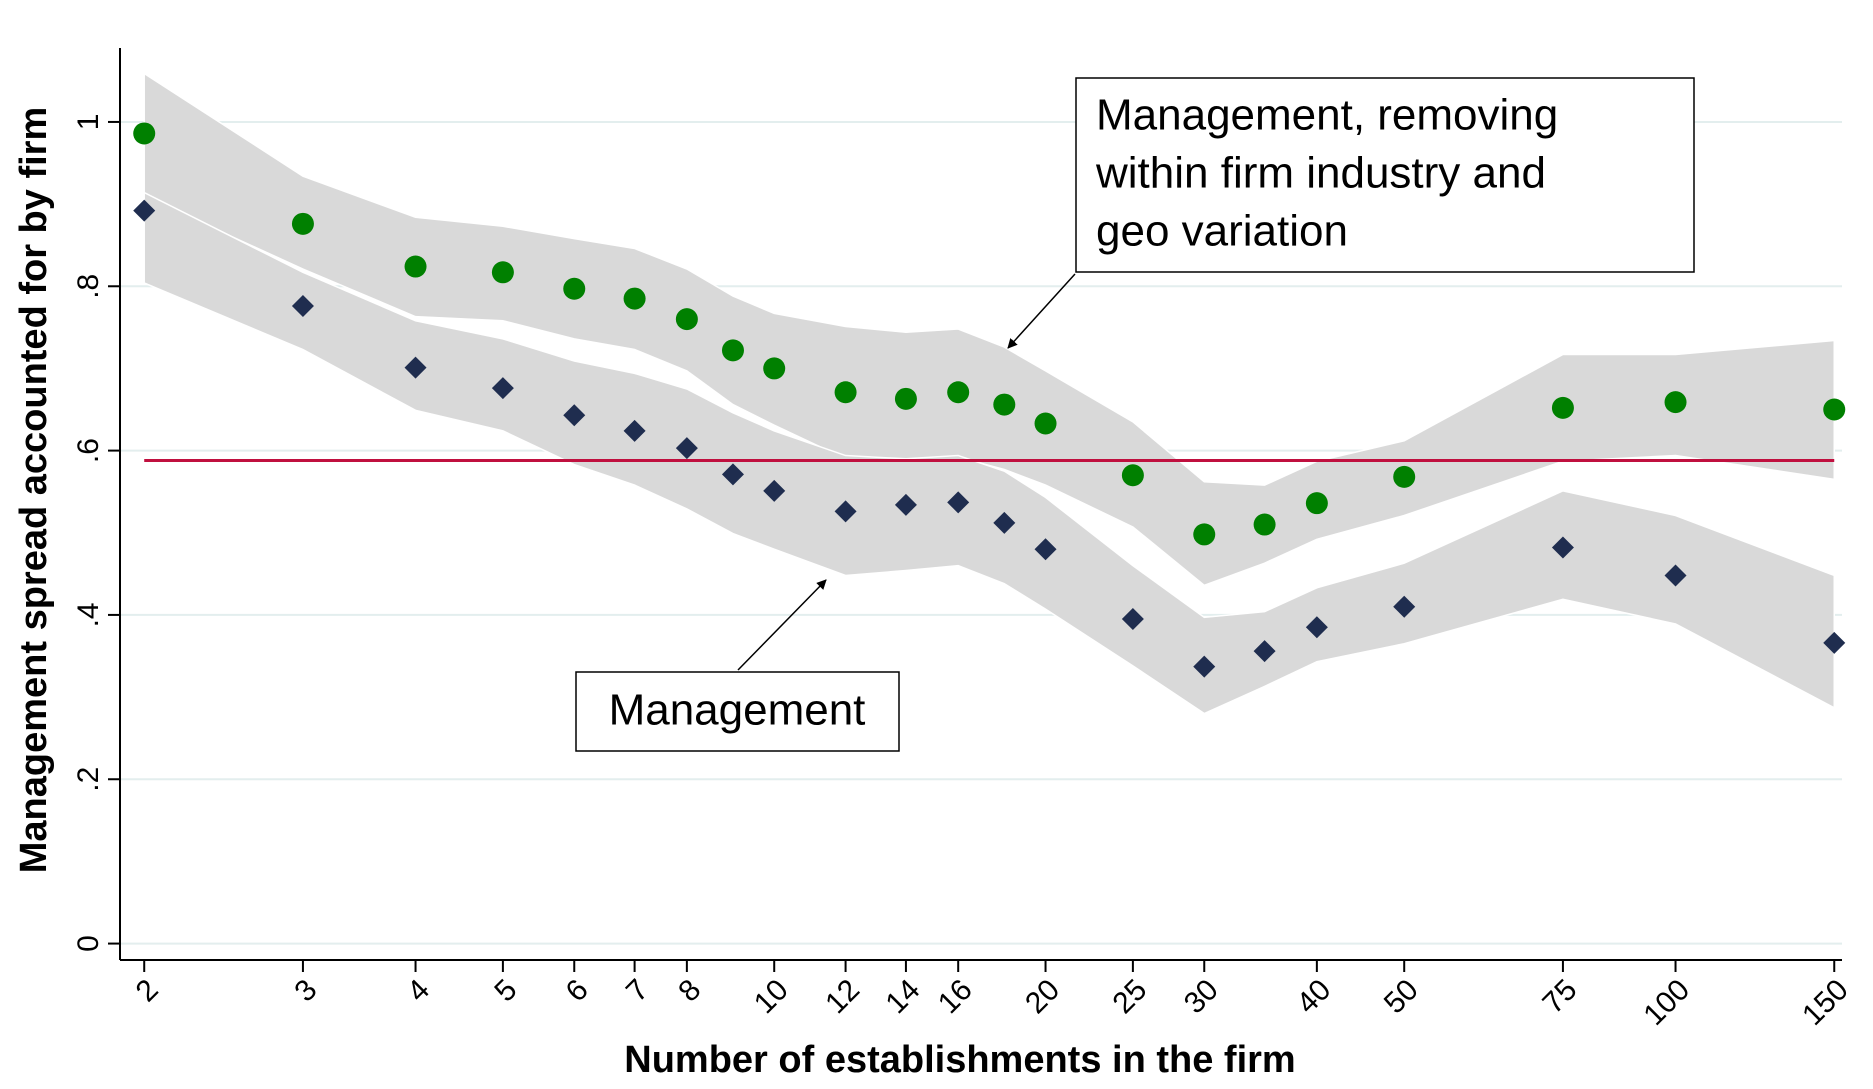 The height and width of the screenshot is (1089, 1873). I want to click on y-tick-label: .4, so click(88, 614).